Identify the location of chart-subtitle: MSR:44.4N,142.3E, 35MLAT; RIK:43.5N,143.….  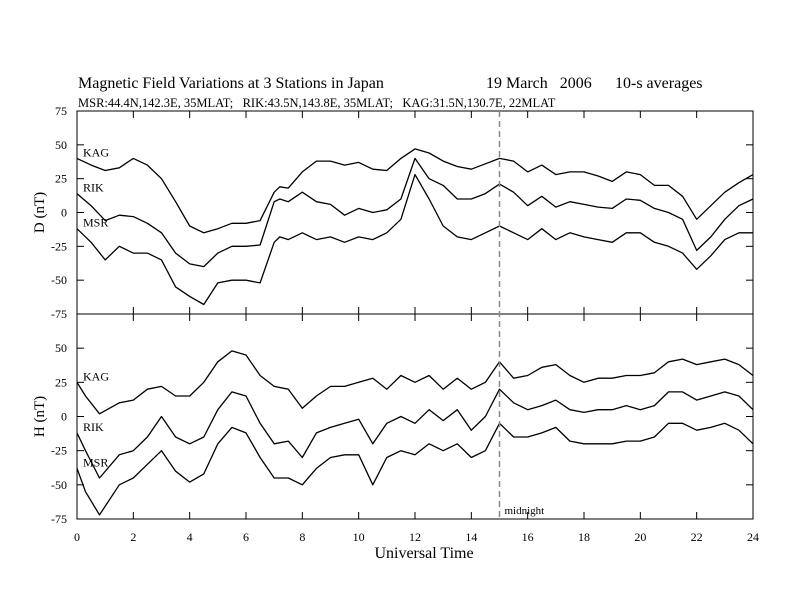
(317, 103).